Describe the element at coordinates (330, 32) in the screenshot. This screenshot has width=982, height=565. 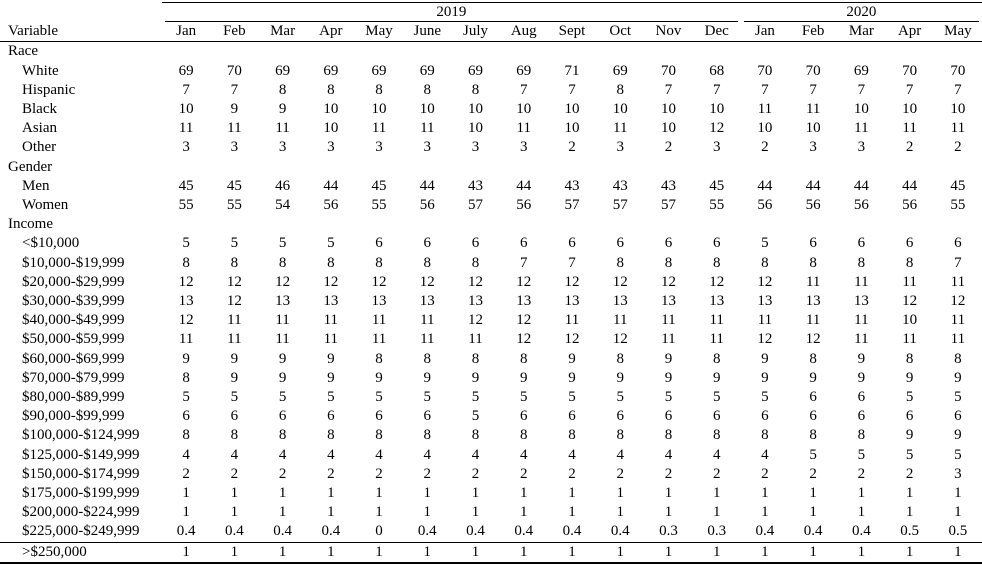
I see `month-label: Apr` at that location.